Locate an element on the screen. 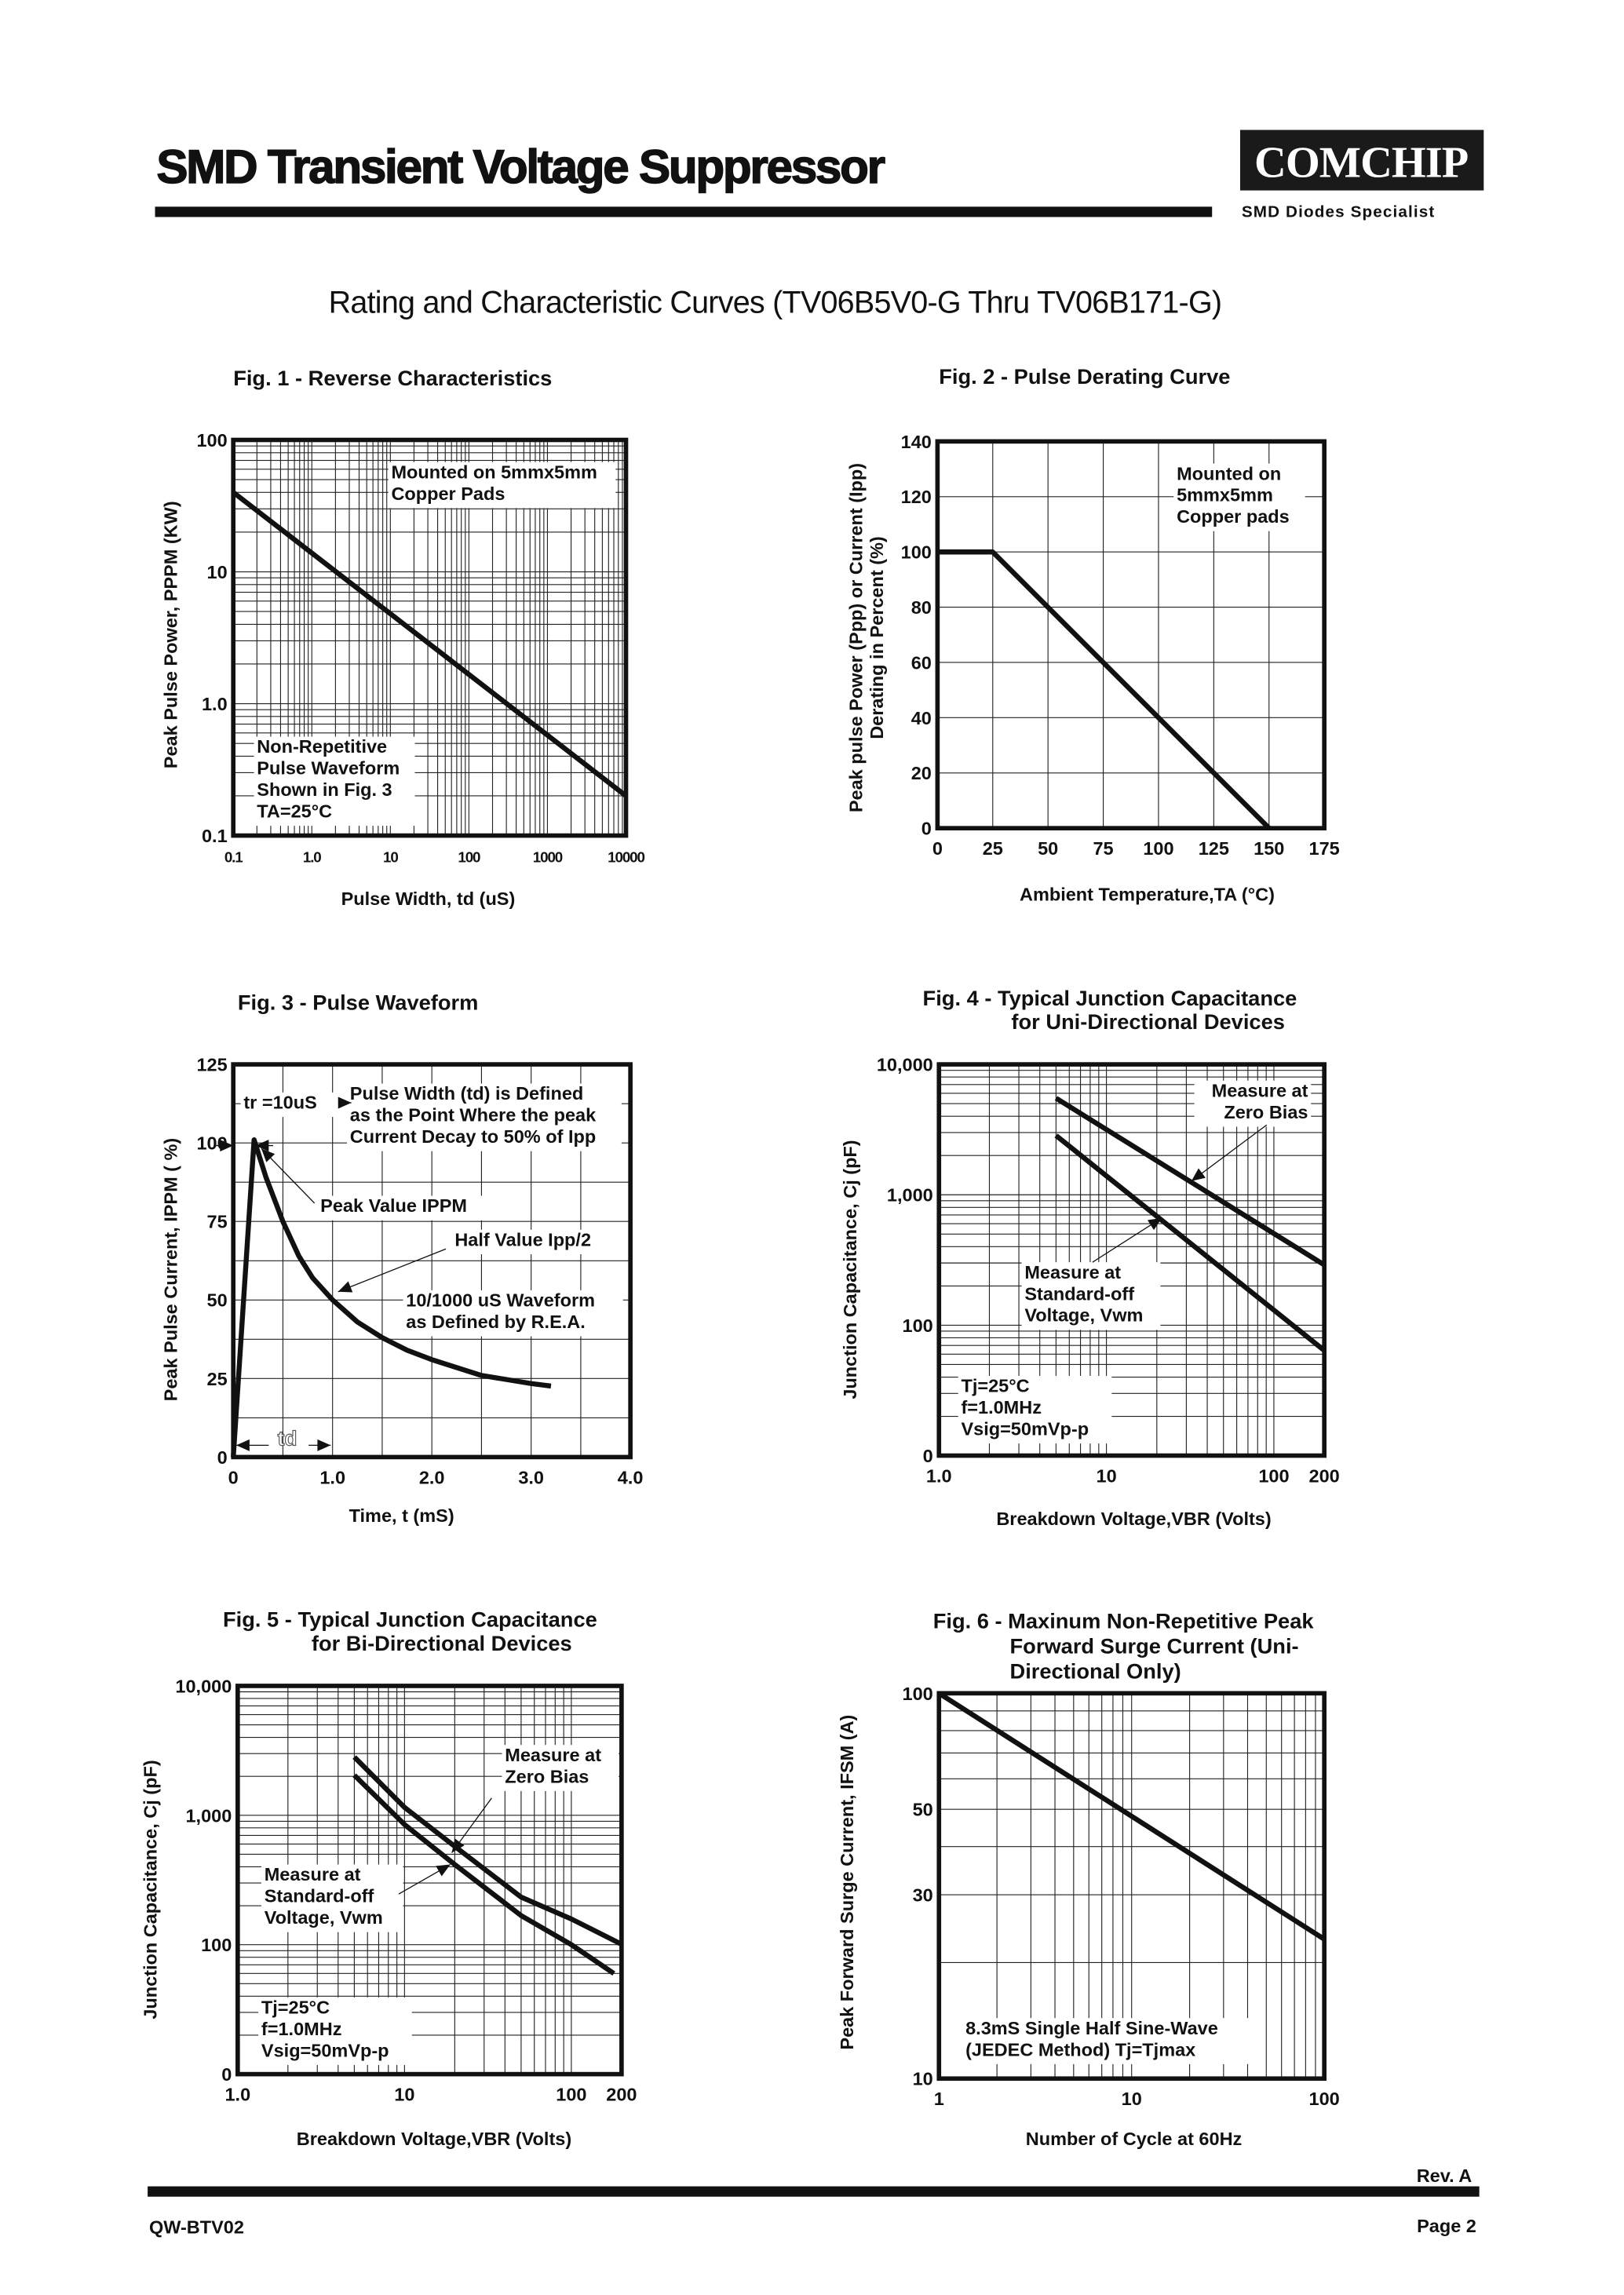 The height and width of the screenshot is (2295, 1624). annotation-text: td is located at coordinates (288, 1438).